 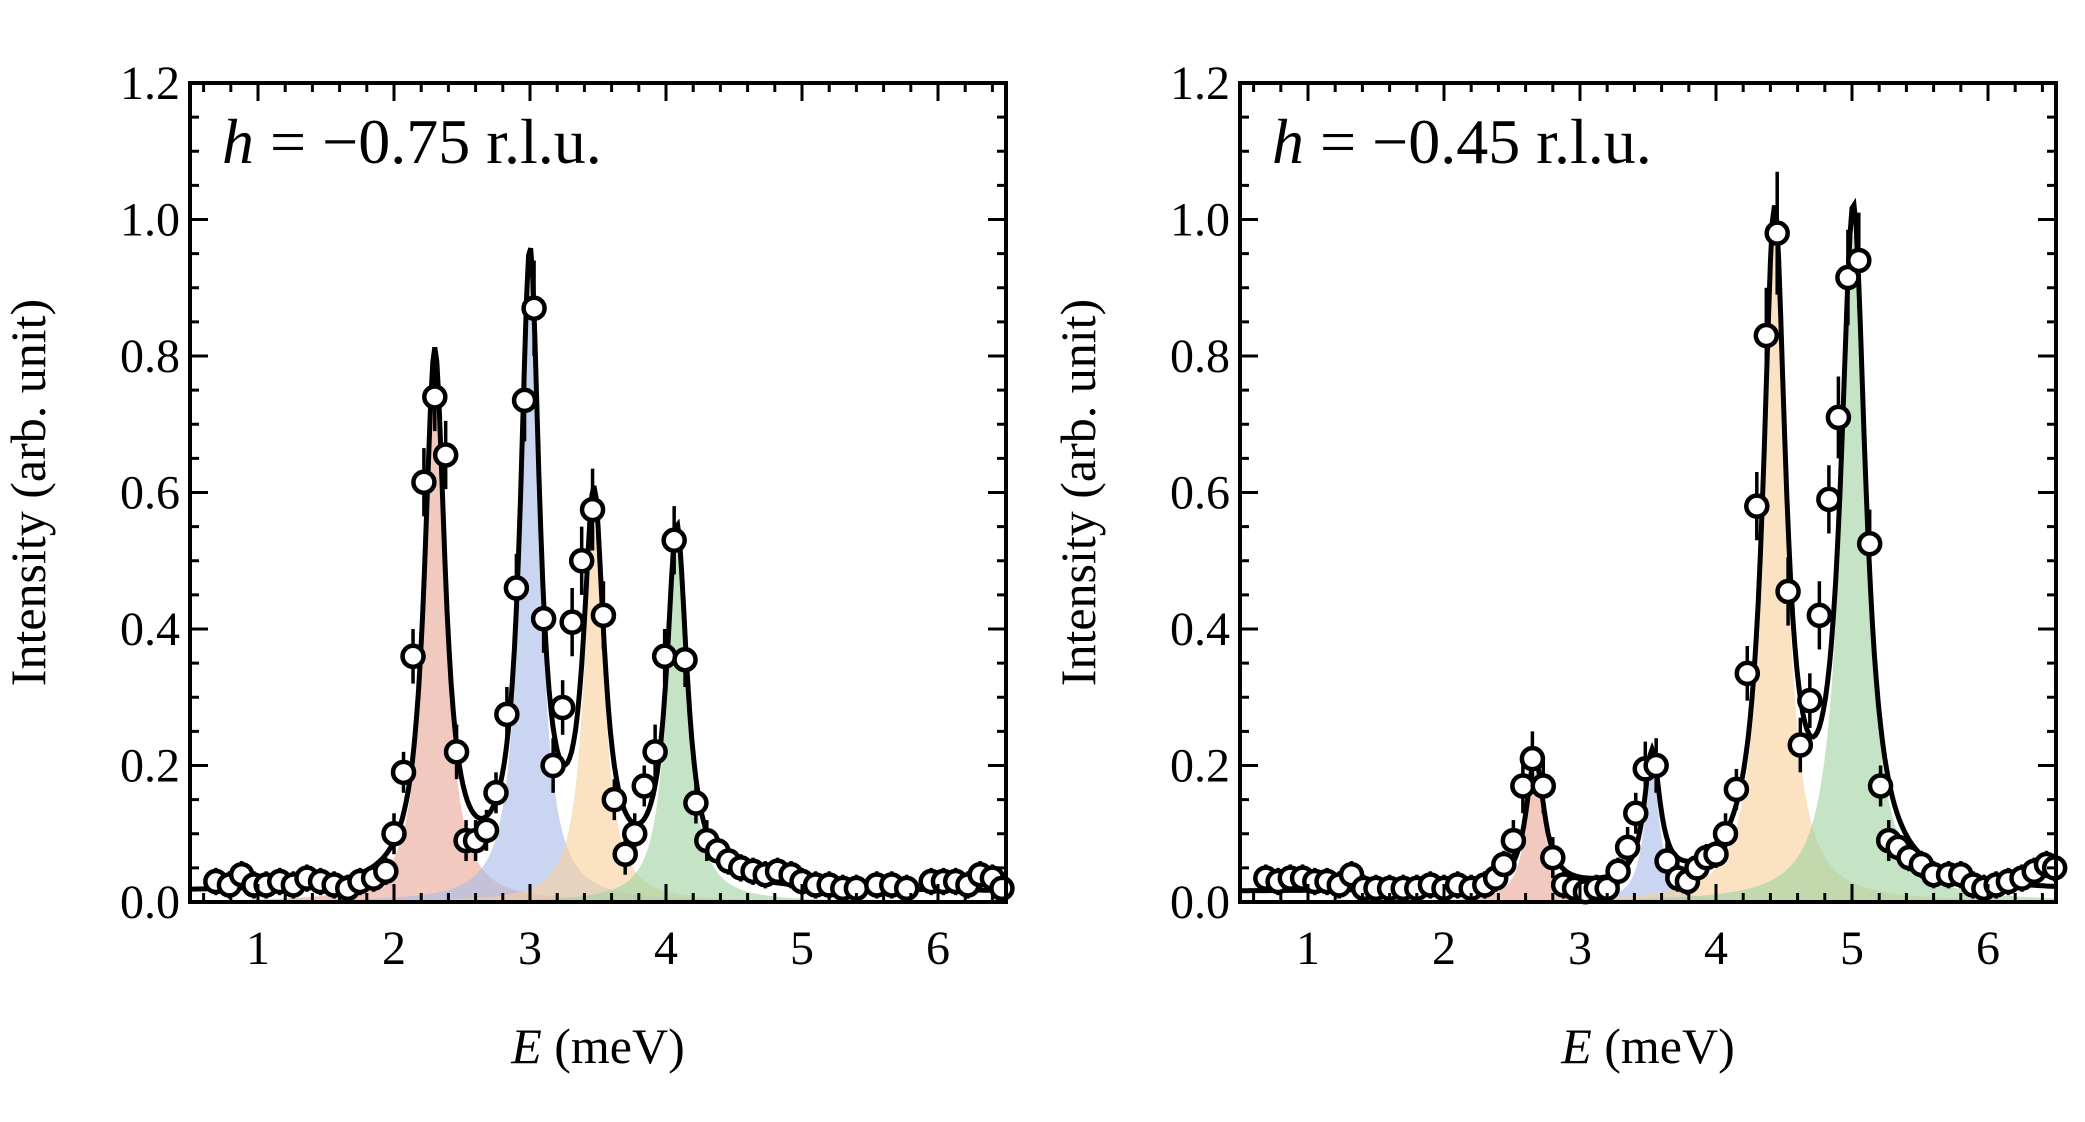 What do you see at coordinates (1716, 948) in the screenshot?
I see `x-tick-label: 4` at bounding box center [1716, 948].